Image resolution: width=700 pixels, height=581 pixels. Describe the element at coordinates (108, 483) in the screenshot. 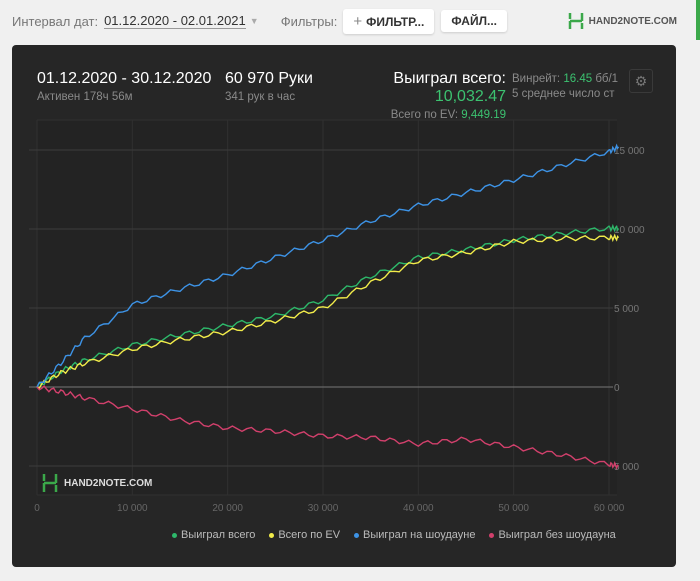

I see `watermark-text: HAND2NOTE.COM` at that location.